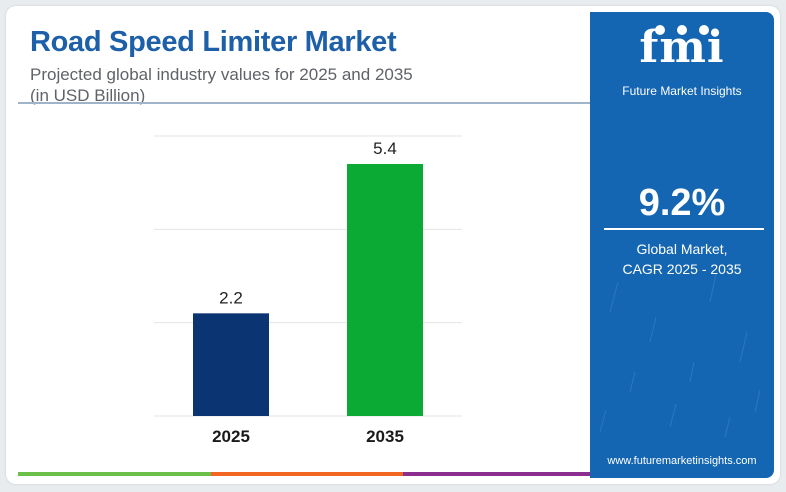  What do you see at coordinates (682, 461) in the screenshot?
I see `website-link: www.futuremarketinsights.com` at bounding box center [682, 461].